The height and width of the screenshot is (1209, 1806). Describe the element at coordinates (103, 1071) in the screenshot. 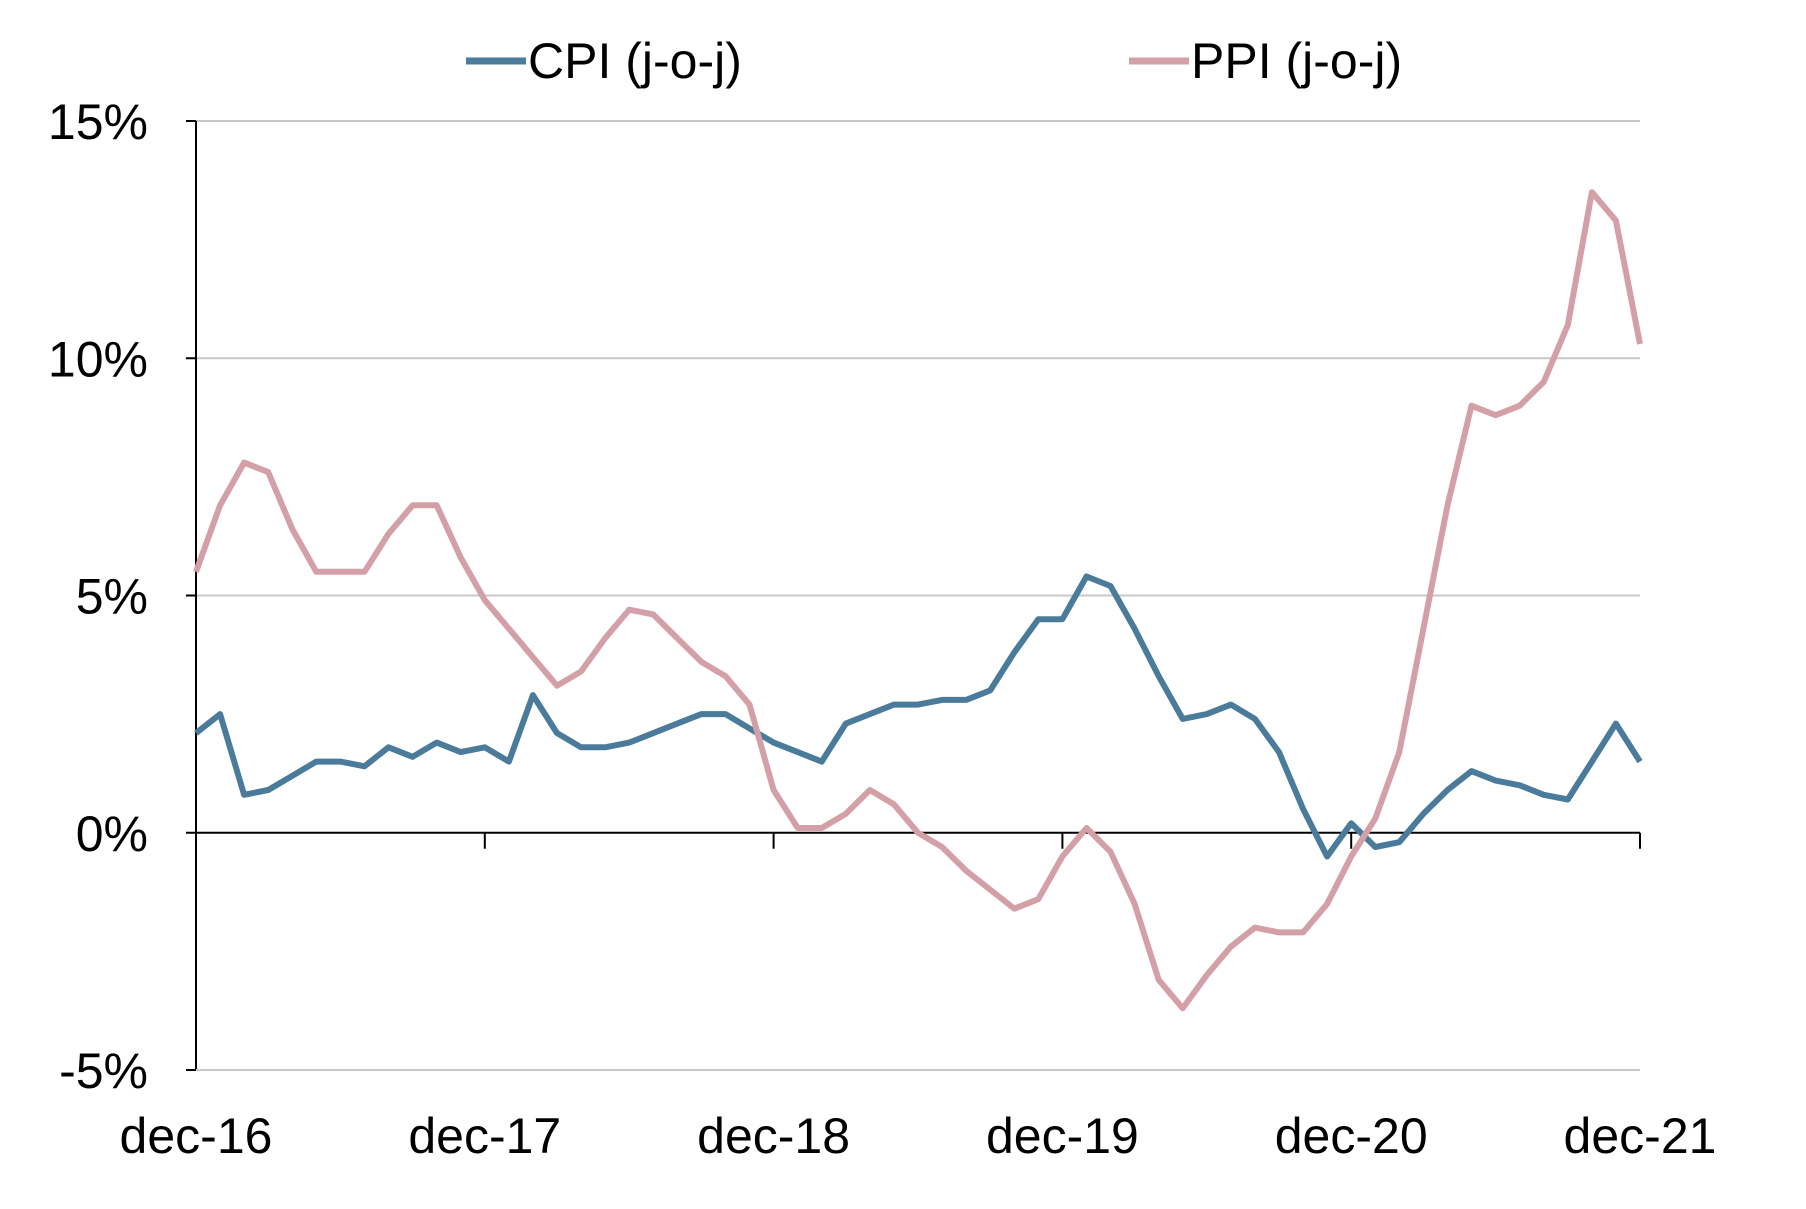

I see `y-tick-label: -5%` at that location.